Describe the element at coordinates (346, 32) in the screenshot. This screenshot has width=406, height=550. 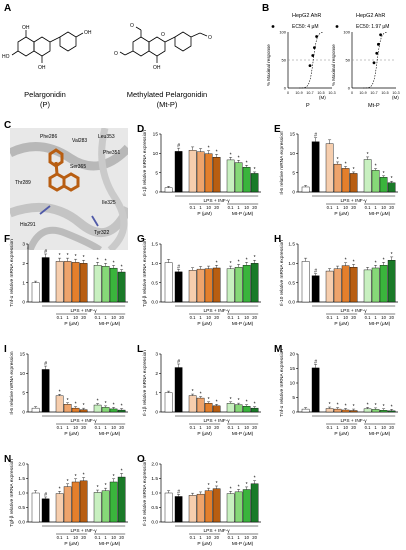
I see `y-tick-label: 100` at that location.